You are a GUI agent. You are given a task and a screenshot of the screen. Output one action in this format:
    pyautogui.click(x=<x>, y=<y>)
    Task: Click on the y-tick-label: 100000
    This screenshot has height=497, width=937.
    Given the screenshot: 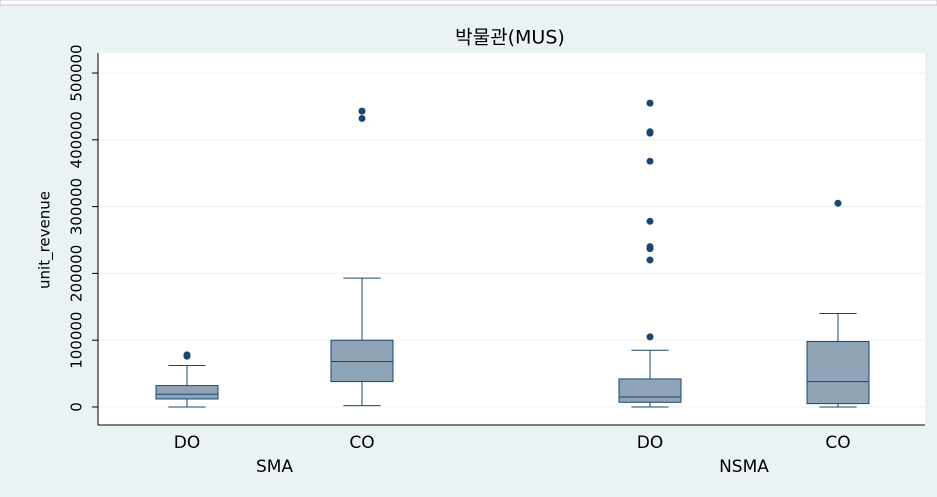 What is the action you would take?
    pyautogui.click(x=77, y=340)
    